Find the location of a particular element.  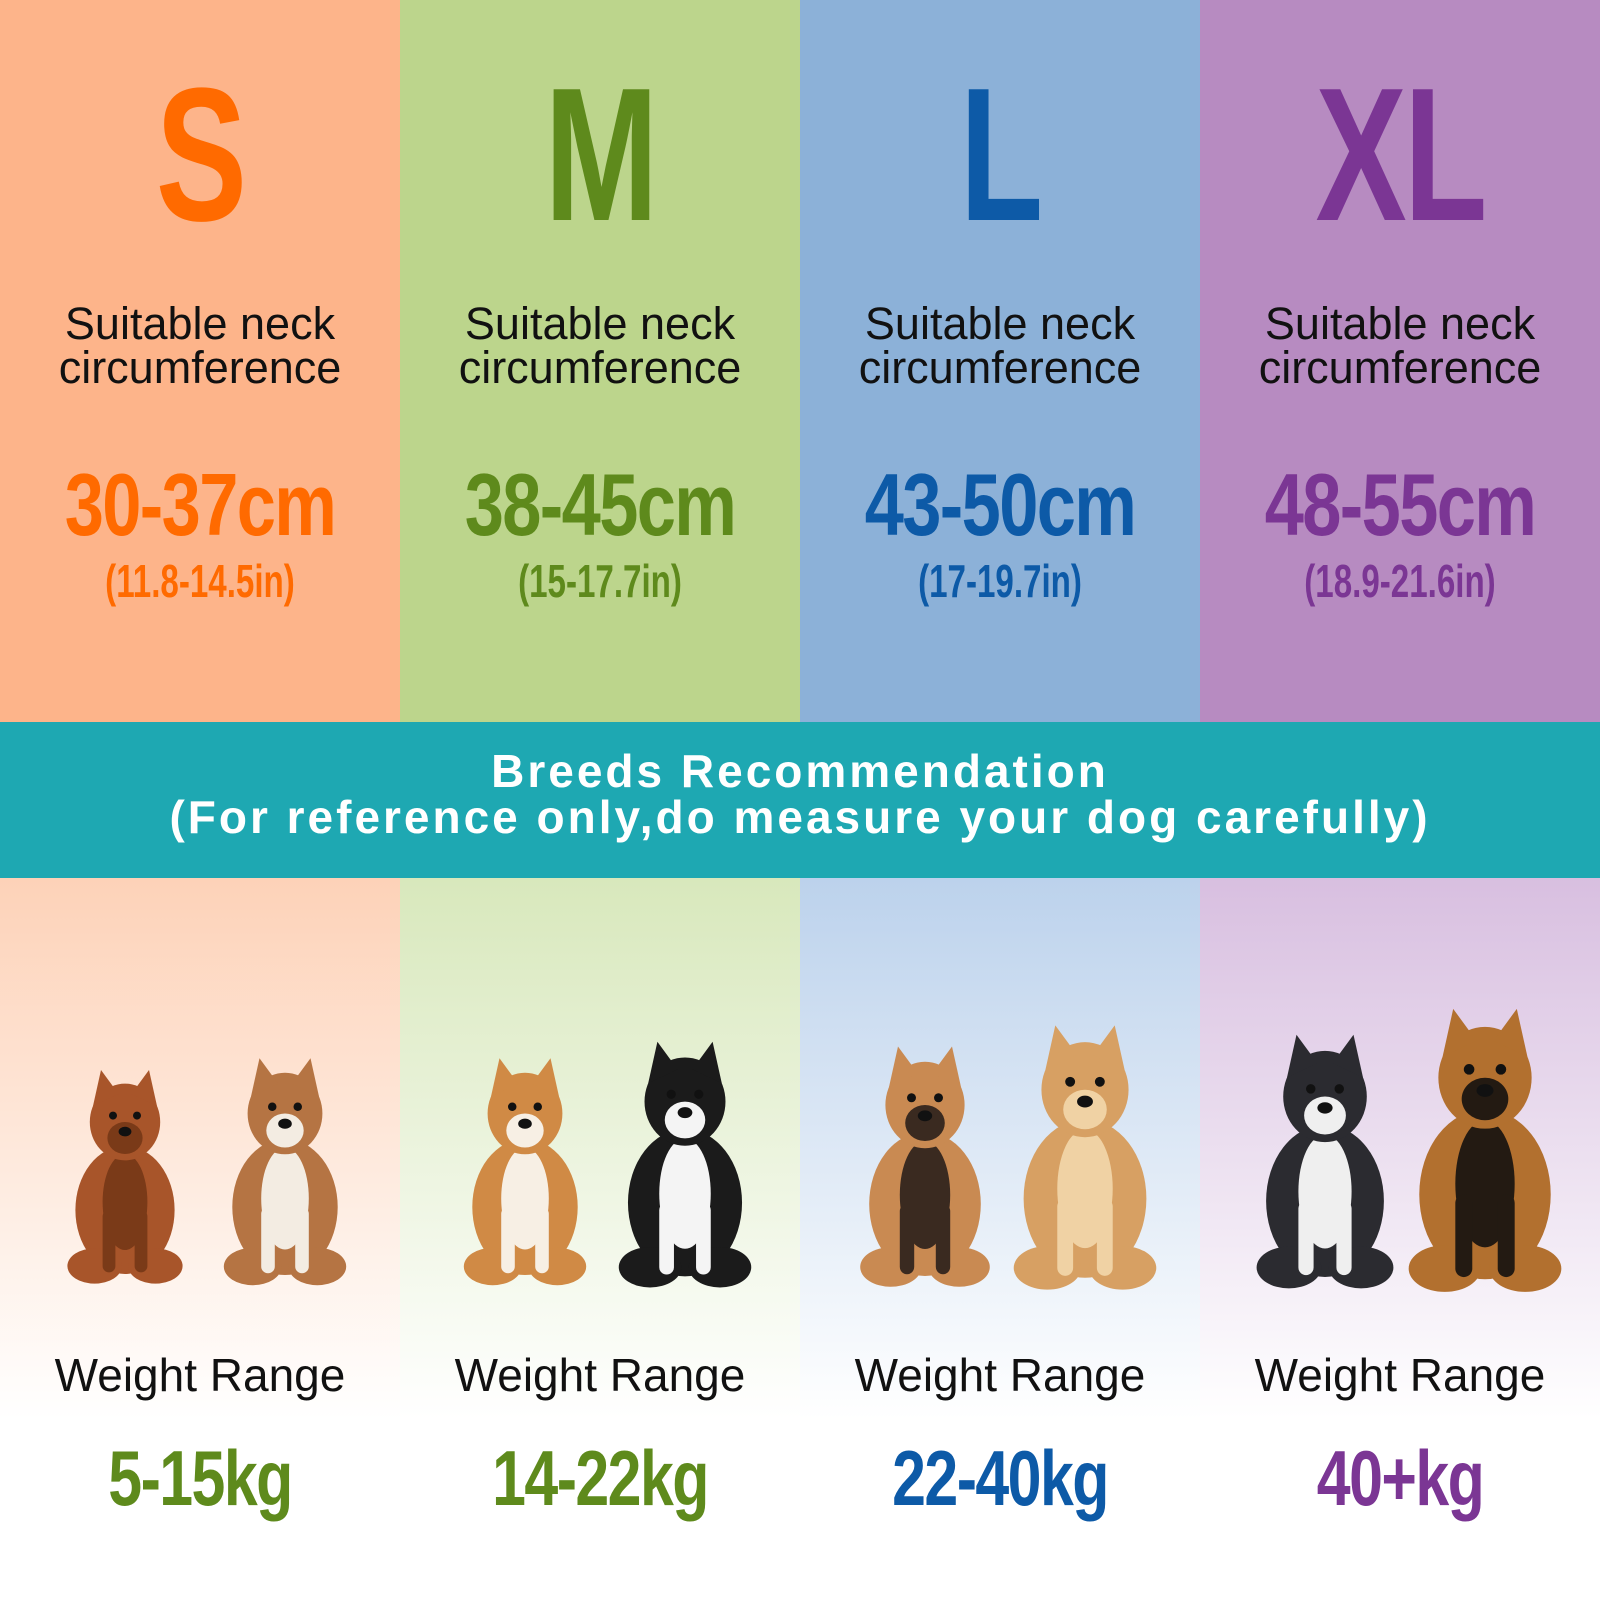

dog-border-collie is located at coordinates (685, 1164).